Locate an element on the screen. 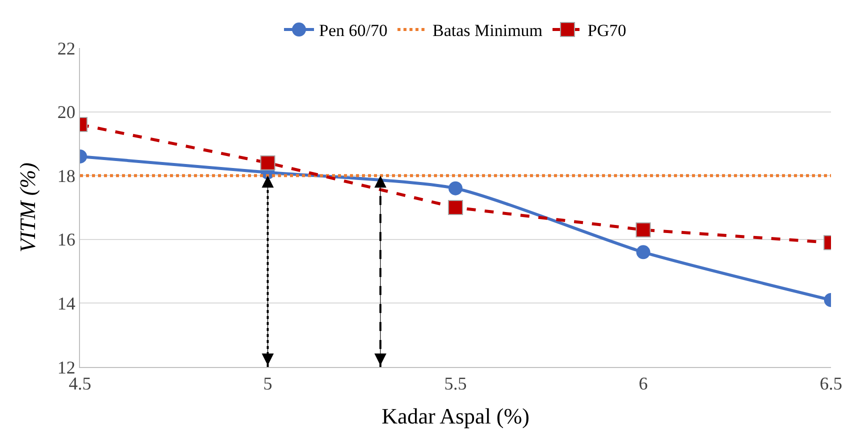 This screenshot has height=436, width=854. y-tick-label: 22 is located at coordinates (66, 48).